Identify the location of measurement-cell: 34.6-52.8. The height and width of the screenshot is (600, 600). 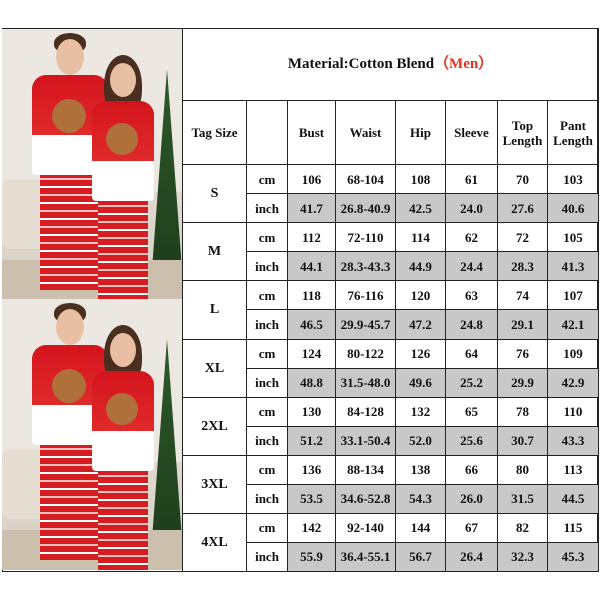
(365, 498).